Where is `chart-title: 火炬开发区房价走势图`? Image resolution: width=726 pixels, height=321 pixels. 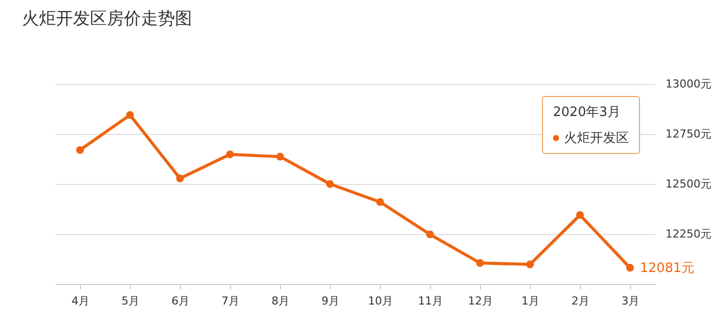
chart-title: 火炬开发区房价走势图 is located at coordinates (107, 19).